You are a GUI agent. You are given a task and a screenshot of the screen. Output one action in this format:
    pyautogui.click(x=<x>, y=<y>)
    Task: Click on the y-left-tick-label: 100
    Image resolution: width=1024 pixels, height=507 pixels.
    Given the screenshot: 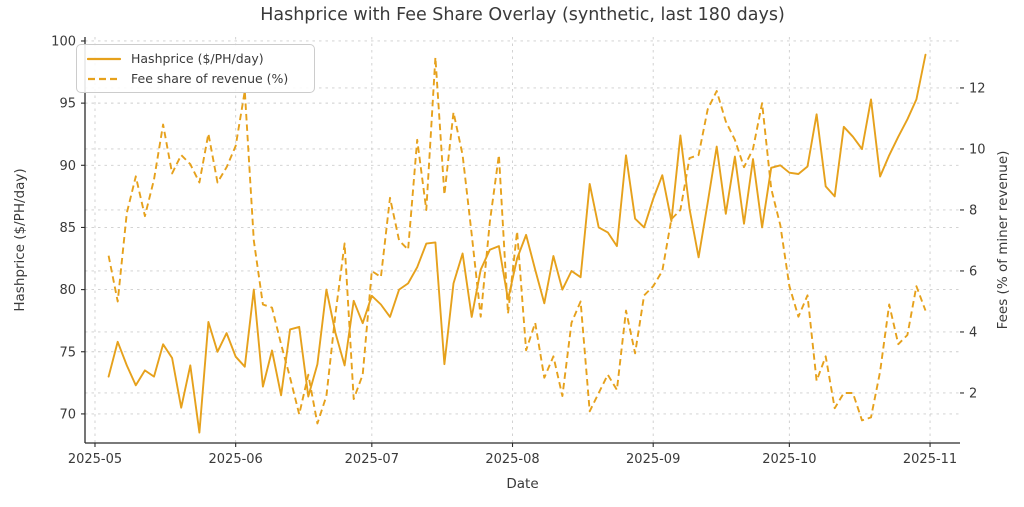 What is the action you would take?
    pyautogui.click(x=63, y=41)
    